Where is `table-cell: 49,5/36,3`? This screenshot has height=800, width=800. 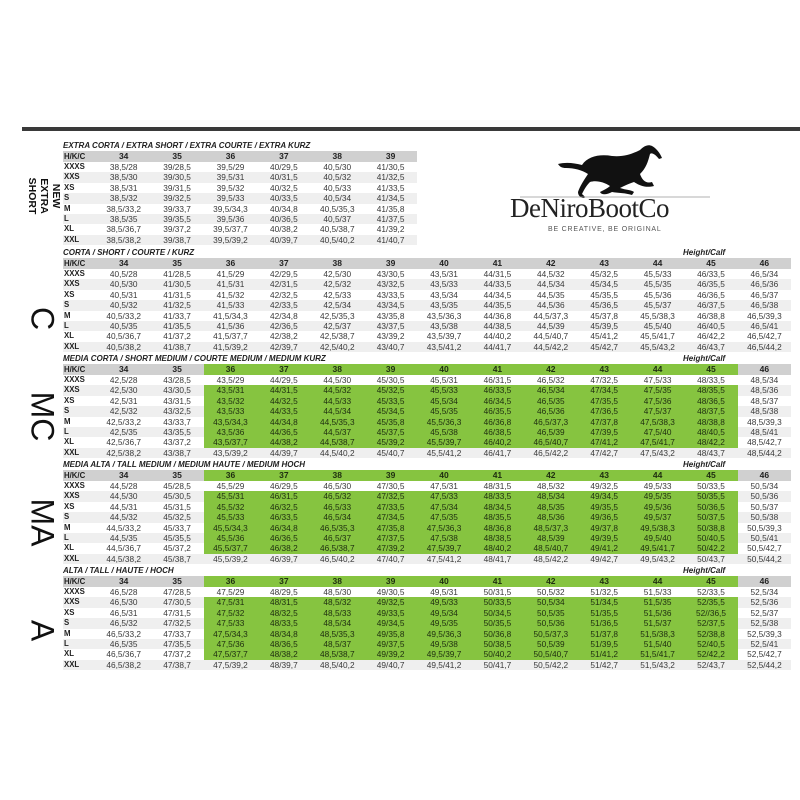 table-cell: 49,5/36,3 is located at coordinates (444, 633).